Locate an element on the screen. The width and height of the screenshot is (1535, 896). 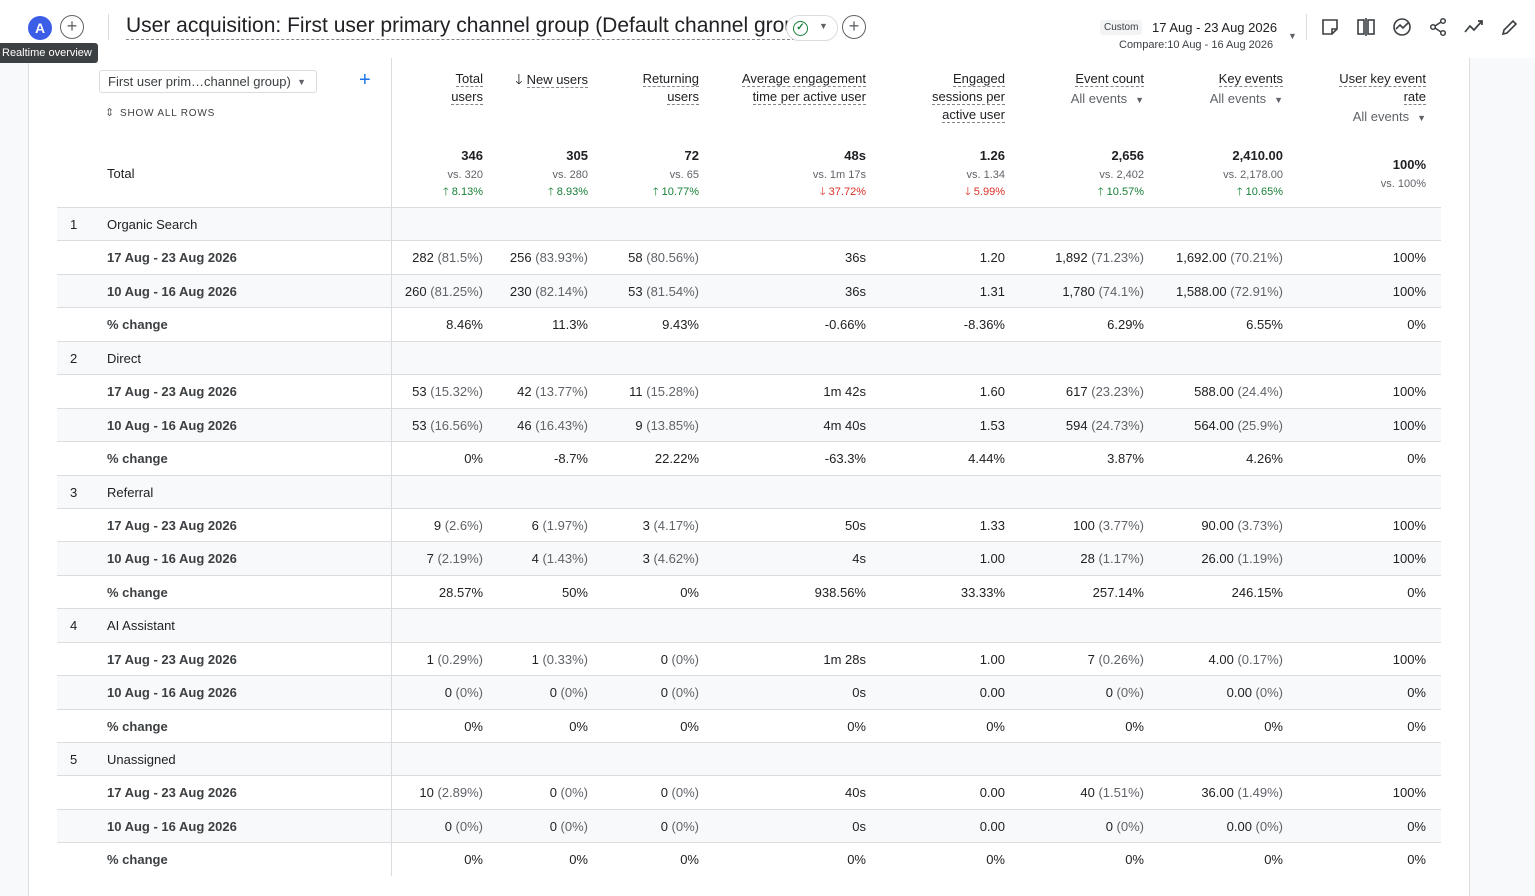
total-user-key-event-rate: 100% vs. 100% is located at coordinates (1403, 174).